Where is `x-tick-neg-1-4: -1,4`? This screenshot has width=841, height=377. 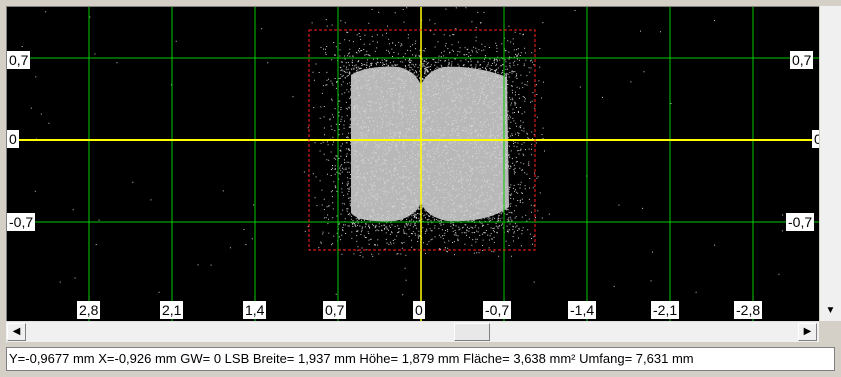
x-tick-neg-1-4: -1,4 is located at coordinates (582, 310).